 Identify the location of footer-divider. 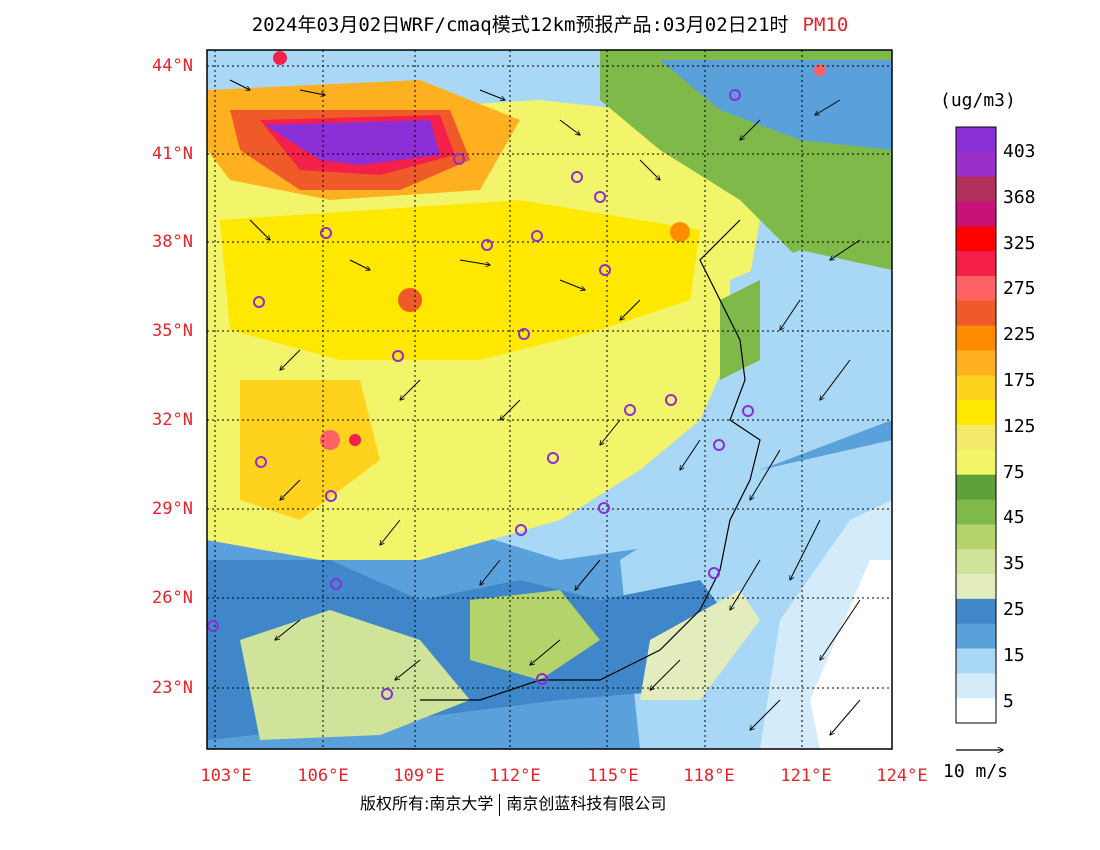
(500, 804).